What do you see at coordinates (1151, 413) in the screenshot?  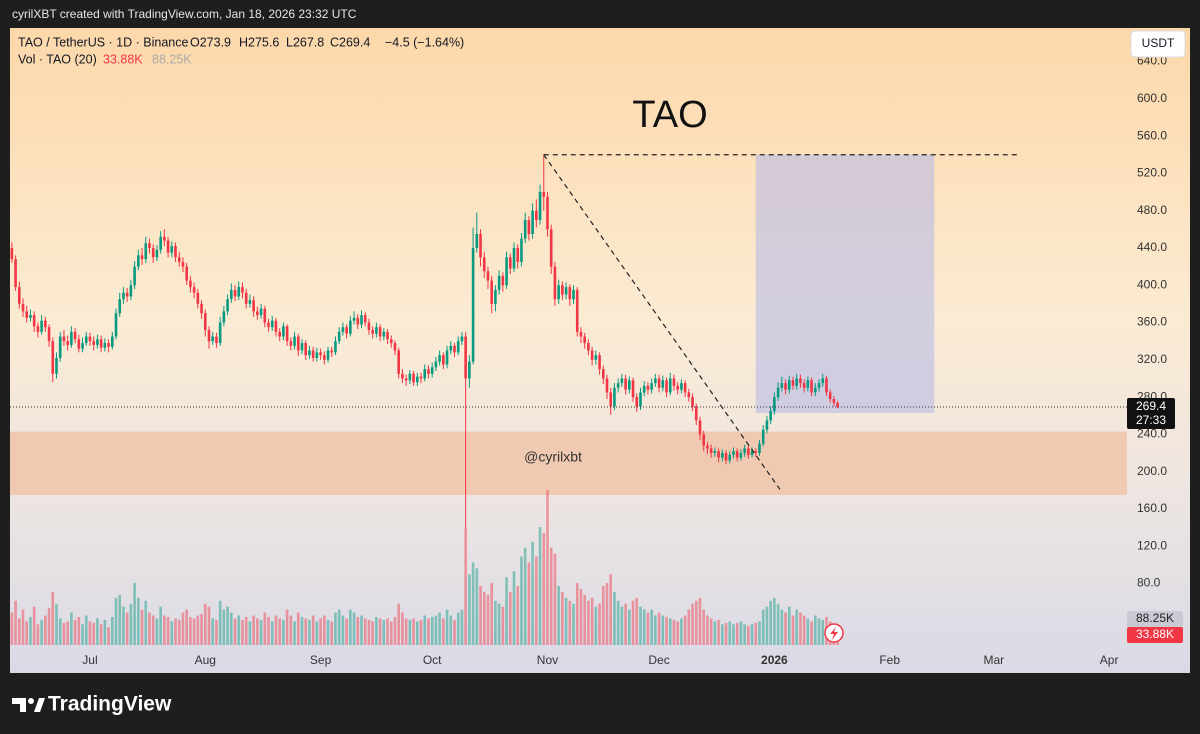 I see `last-price-box` at bounding box center [1151, 413].